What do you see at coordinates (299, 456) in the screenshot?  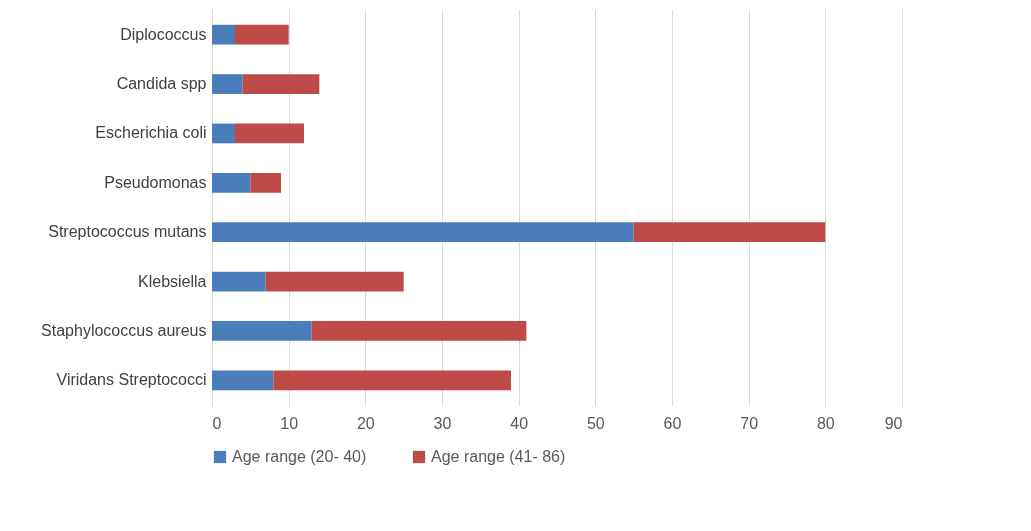 I see `legend-label: Age range (20- 40)` at bounding box center [299, 456].